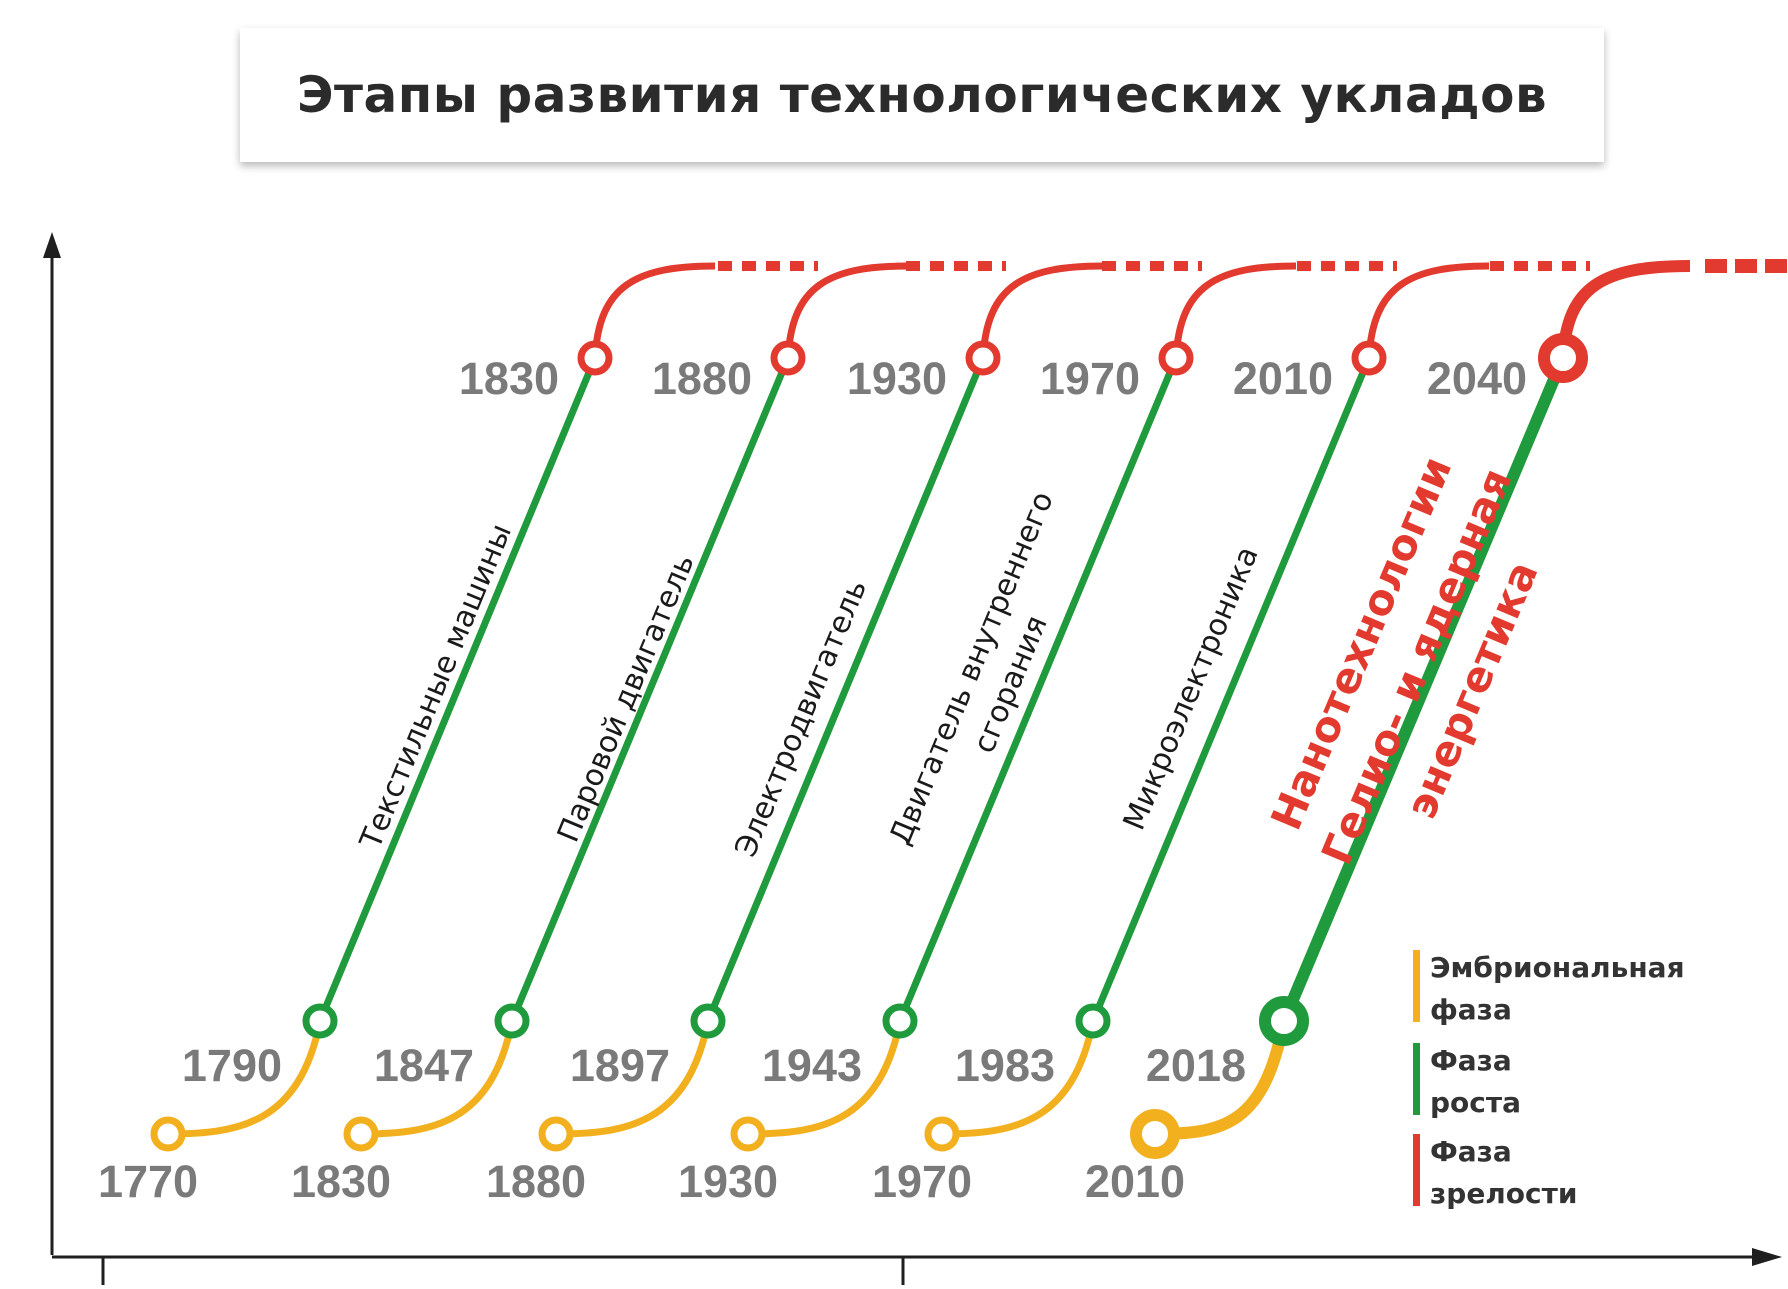 Image resolution: width=1788 pixels, height=1289 pixels. What do you see at coordinates (509, 378) in the screenshot?
I see `maturity-start-year: 1830` at bounding box center [509, 378].